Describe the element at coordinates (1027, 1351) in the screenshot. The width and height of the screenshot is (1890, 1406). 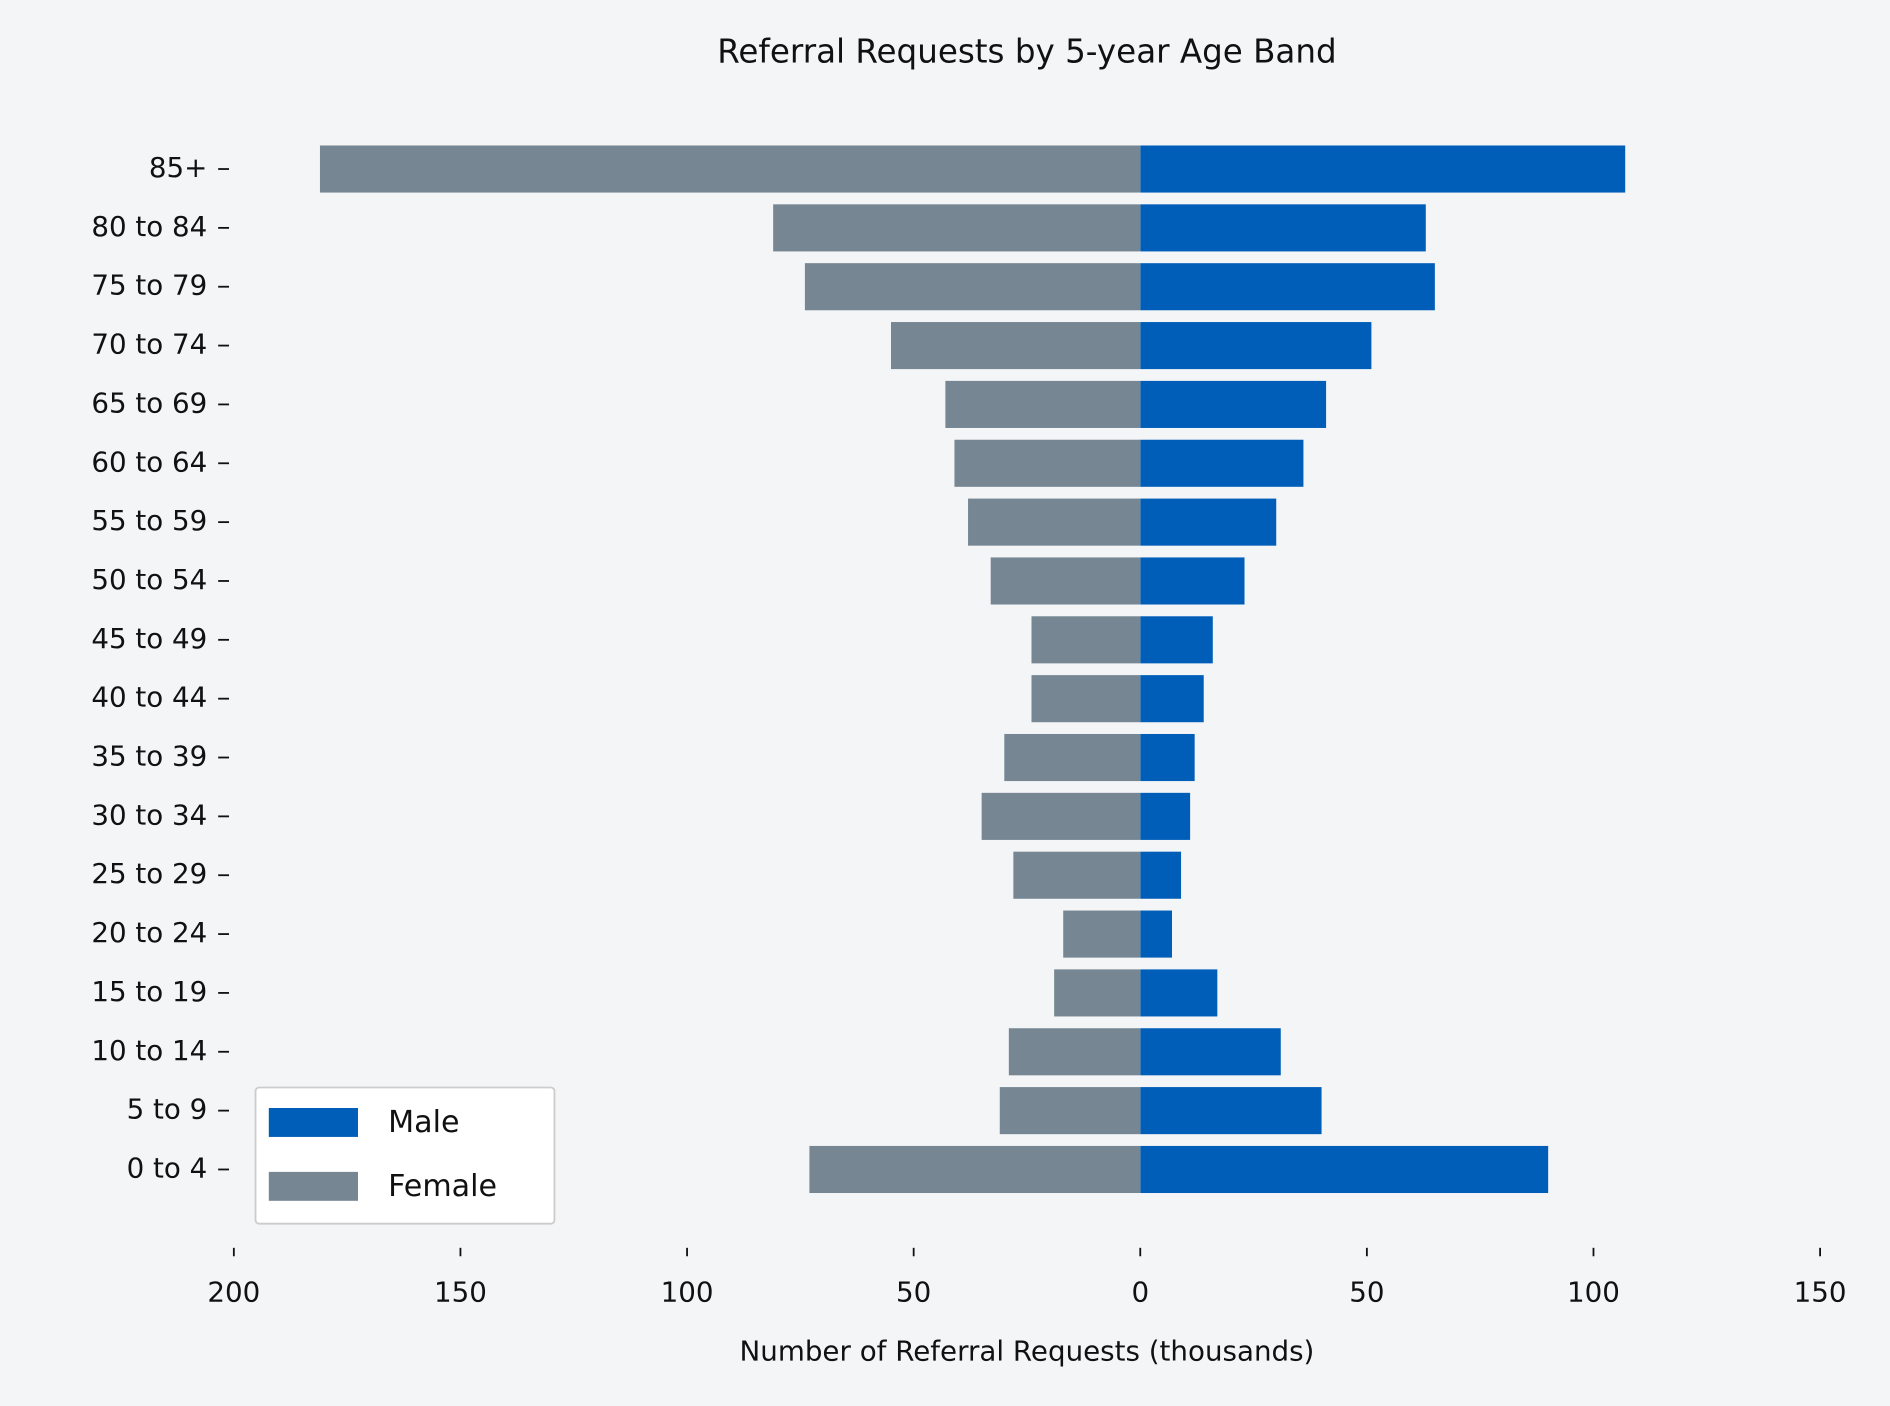
I see `x-axis-label: Number of Referral Requests (thousands)` at that location.